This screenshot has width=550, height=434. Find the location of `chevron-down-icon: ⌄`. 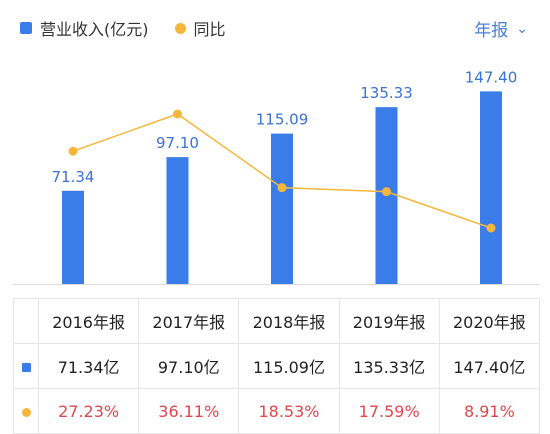

chevron-down-icon: ⌄ is located at coordinates (522, 29).